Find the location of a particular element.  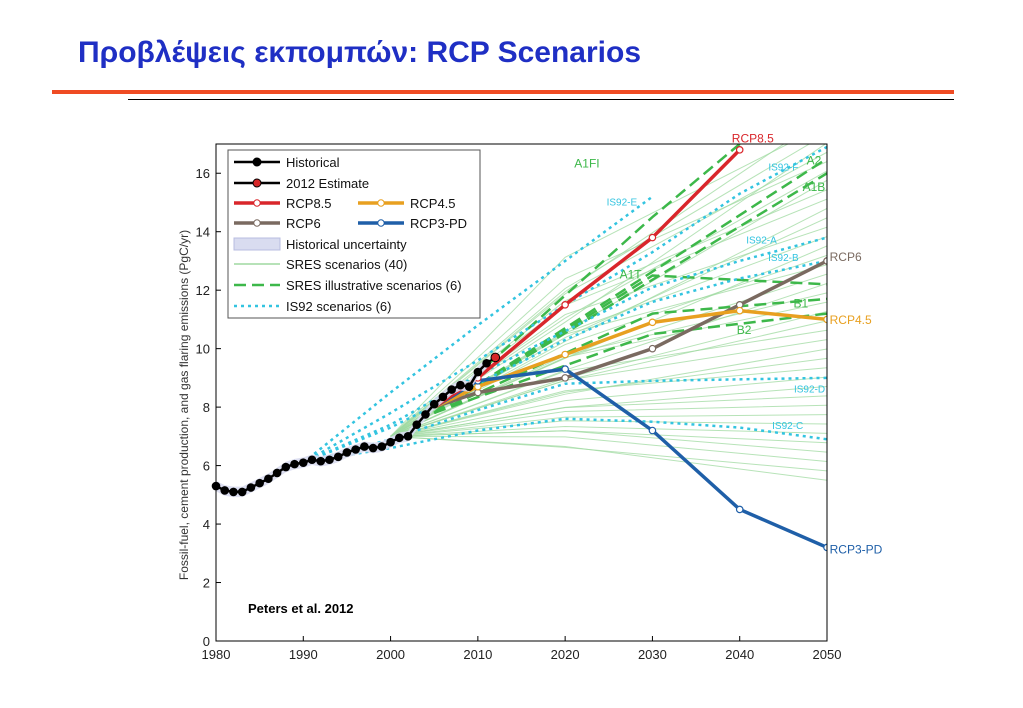

y-tick-label: 4 is located at coordinates (206, 524).